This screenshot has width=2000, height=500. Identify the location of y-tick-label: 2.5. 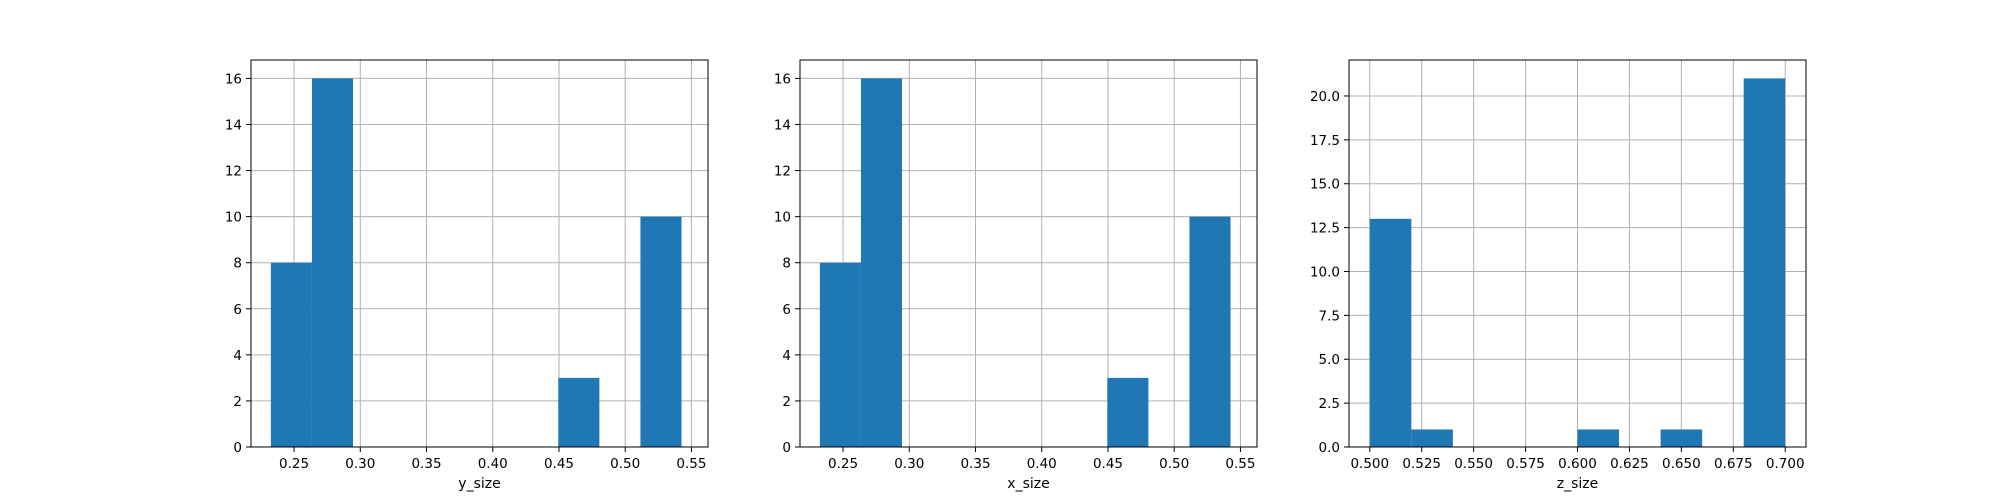
(1329, 404).